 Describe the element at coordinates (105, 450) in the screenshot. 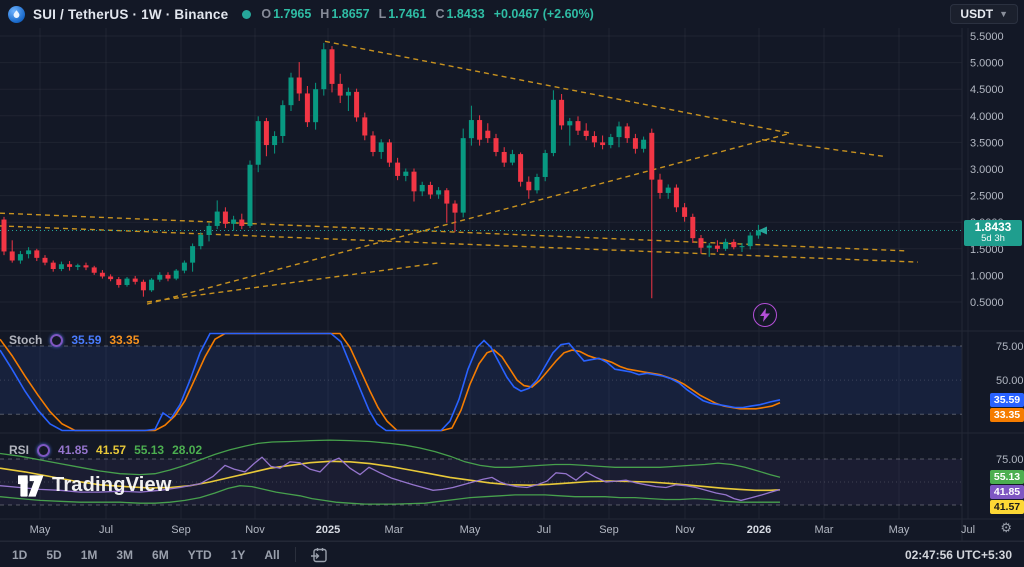

I see `rsi-pane-header: RSI 41.85 41.57 55.13 28.02` at that location.